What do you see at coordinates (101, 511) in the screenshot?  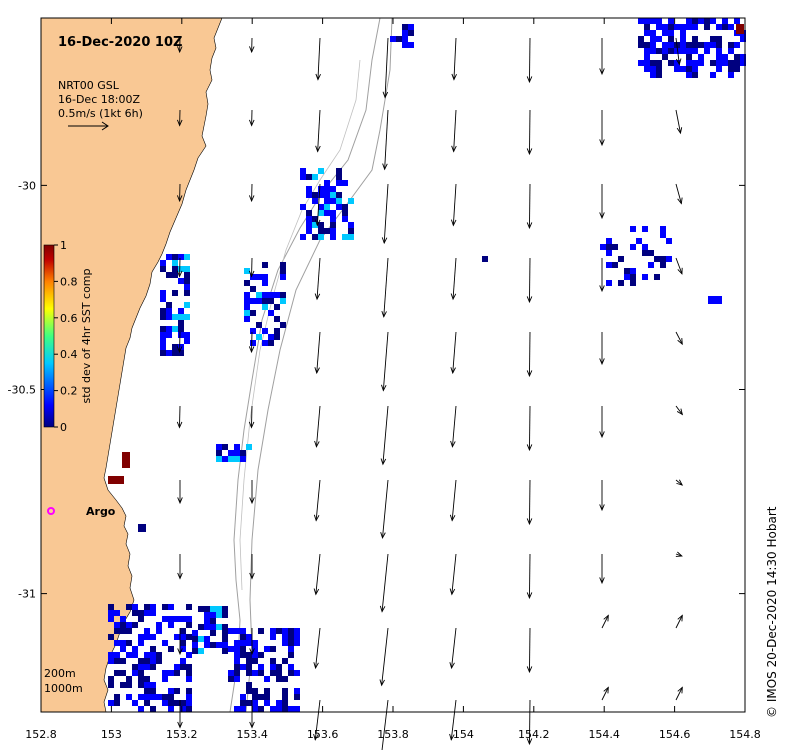 I see `argo-label: Argo` at bounding box center [101, 511].